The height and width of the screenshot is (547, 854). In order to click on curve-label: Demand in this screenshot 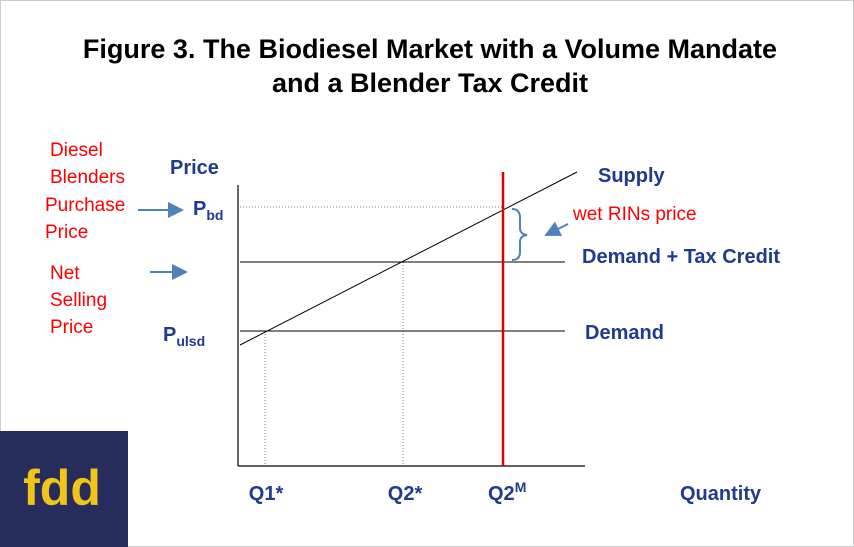, I will do `click(624, 333)`.